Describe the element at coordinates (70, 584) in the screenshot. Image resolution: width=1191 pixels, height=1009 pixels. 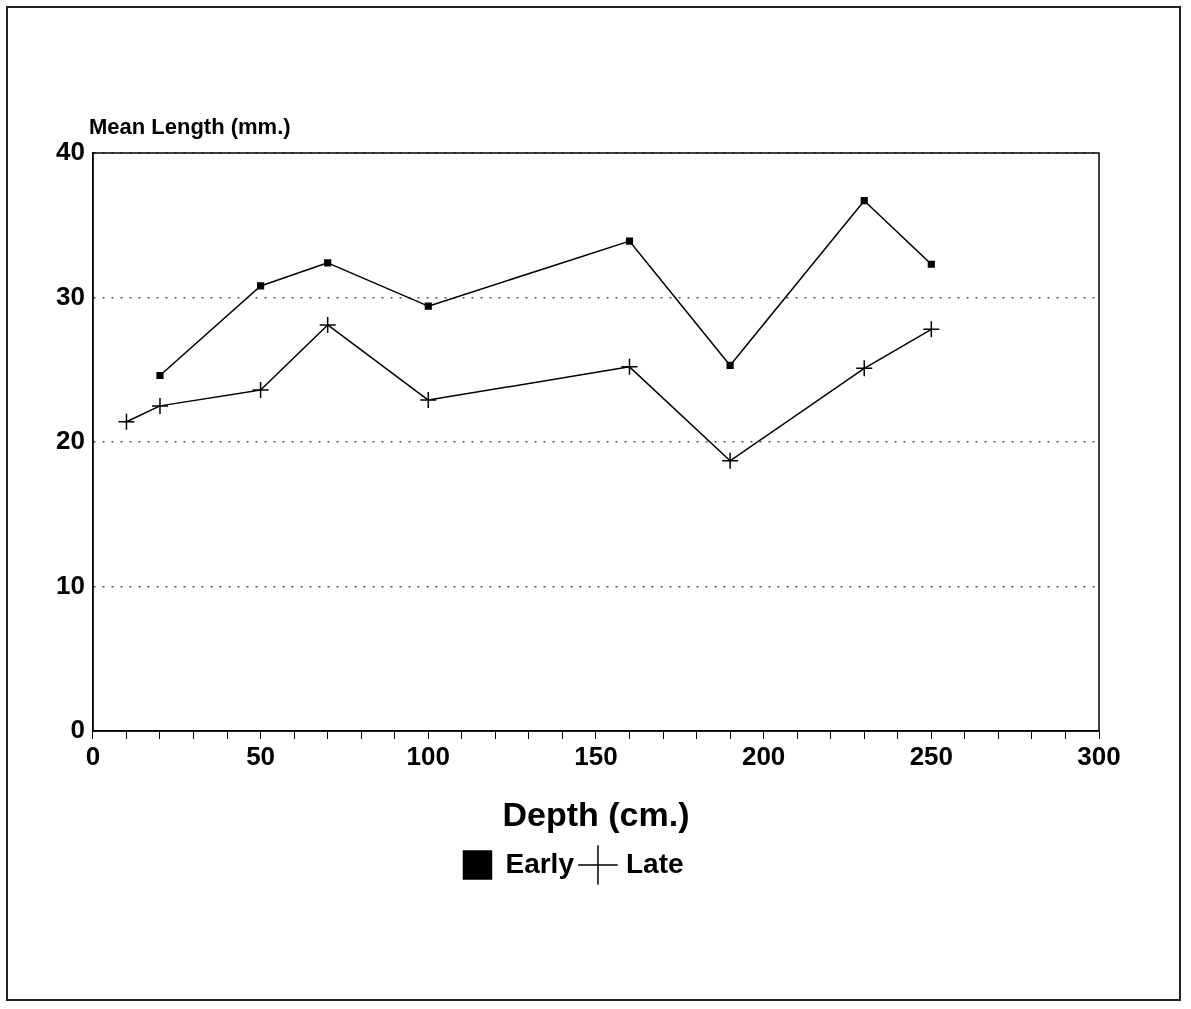
I see `y-tick-label: 10` at that location.